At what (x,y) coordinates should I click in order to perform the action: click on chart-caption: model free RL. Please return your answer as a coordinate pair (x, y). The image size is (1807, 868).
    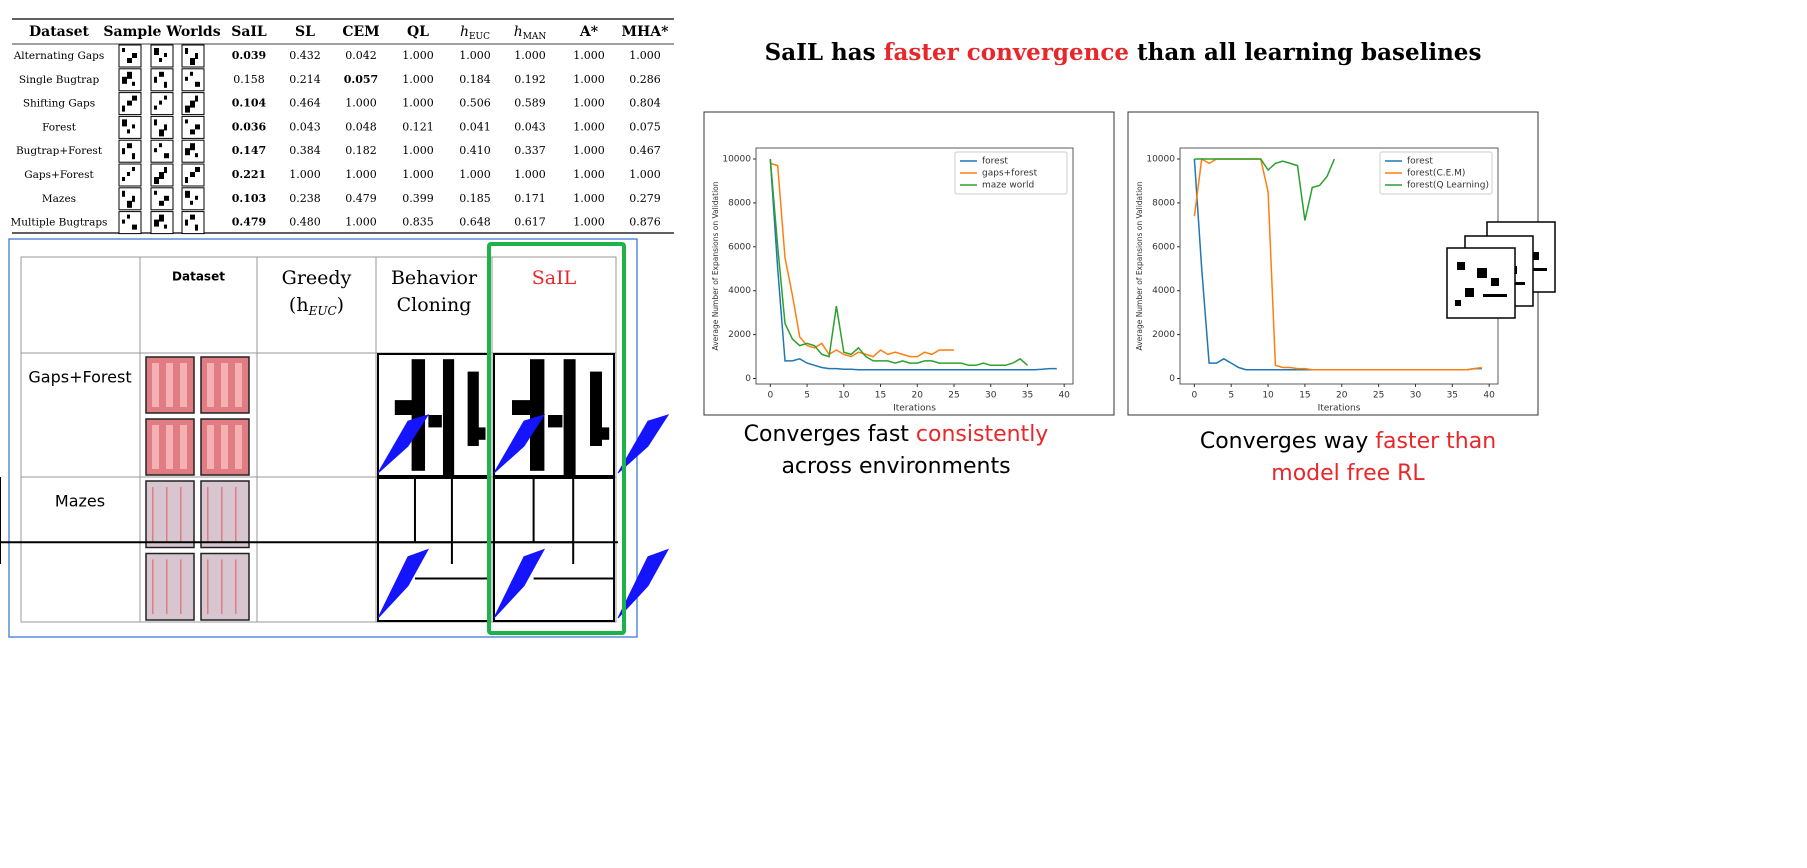
    Looking at the image, I should click on (1348, 473).